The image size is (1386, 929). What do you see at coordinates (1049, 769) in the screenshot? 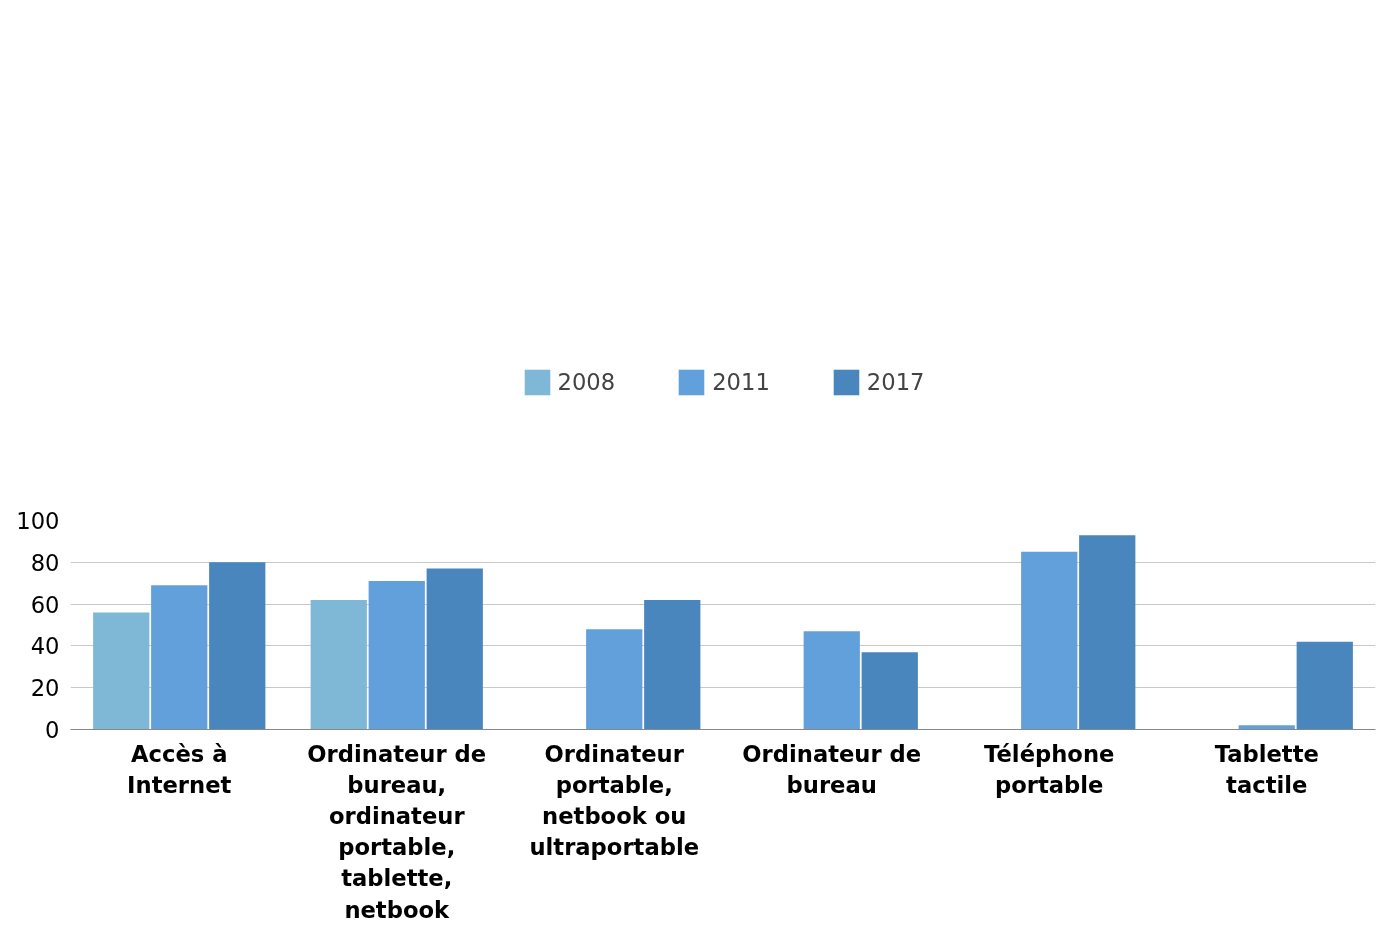
I see `x-tick-label: Téléphone portable` at bounding box center [1049, 769].